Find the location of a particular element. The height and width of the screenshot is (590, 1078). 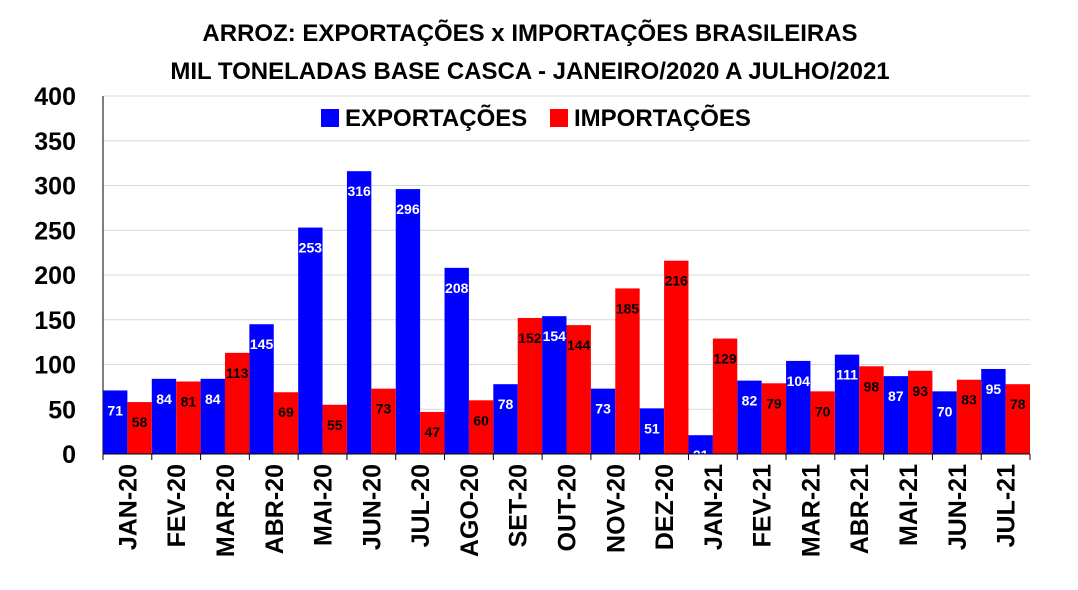

data-label: 82 is located at coordinates (750, 401).